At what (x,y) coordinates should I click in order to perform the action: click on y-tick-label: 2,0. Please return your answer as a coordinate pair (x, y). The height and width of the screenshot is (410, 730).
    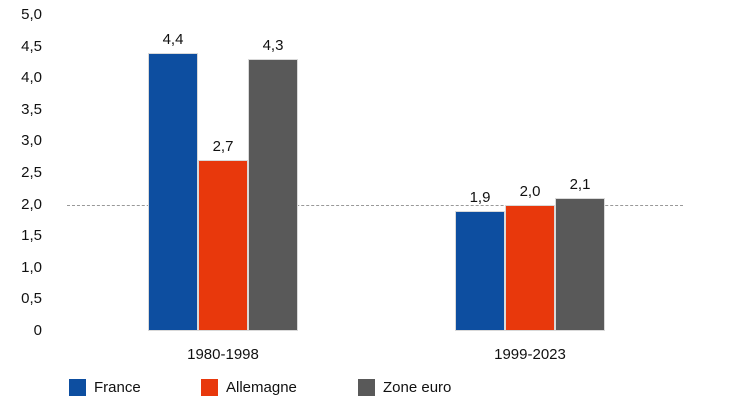
    Looking at the image, I should click on (31, 204).